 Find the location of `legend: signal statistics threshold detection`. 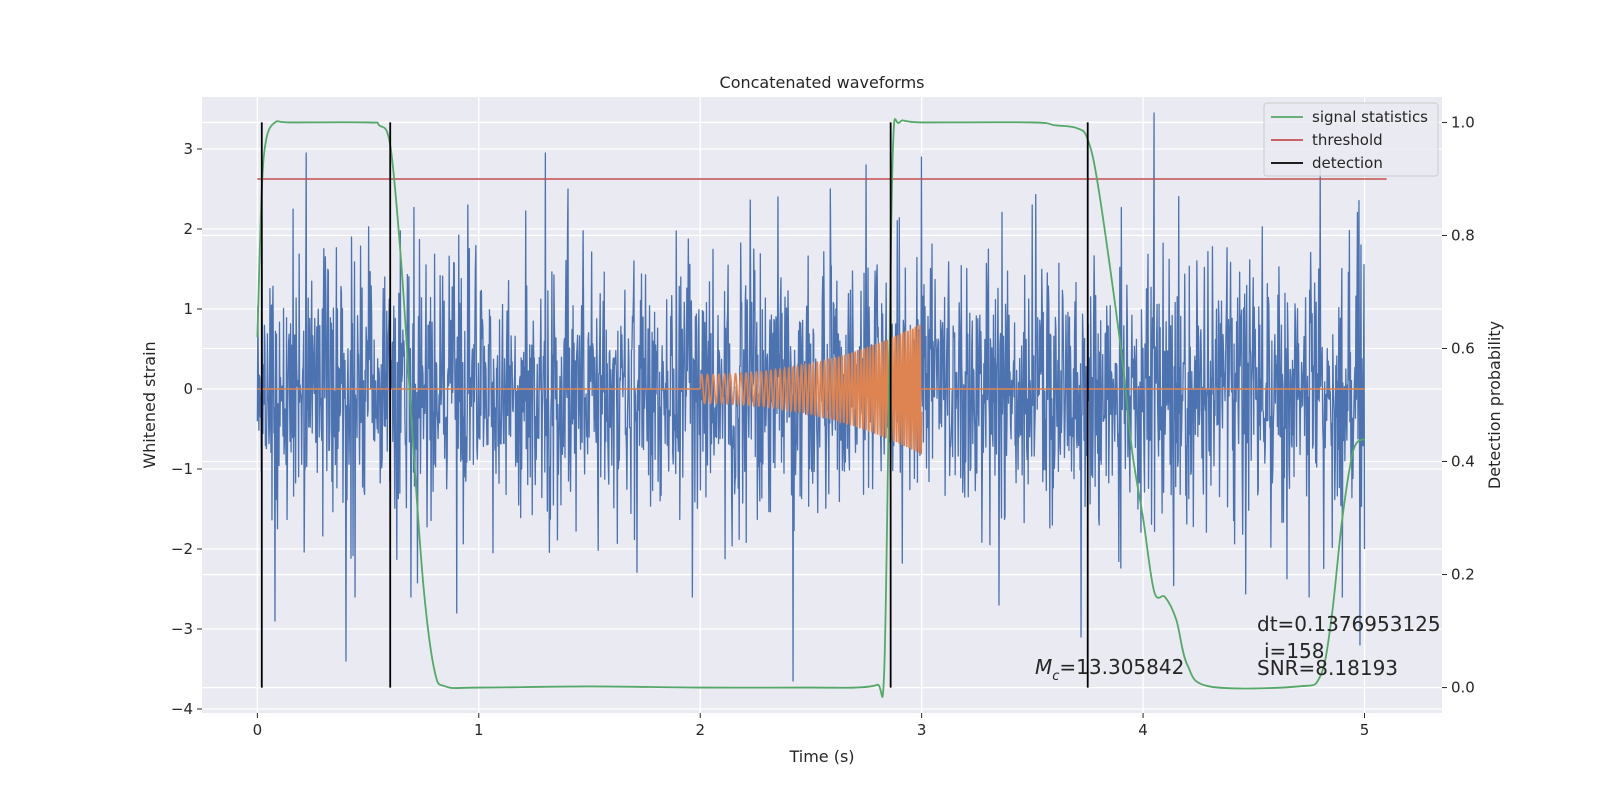

legend: signal statistics threshold detection is located at coordinates (1351, 139).